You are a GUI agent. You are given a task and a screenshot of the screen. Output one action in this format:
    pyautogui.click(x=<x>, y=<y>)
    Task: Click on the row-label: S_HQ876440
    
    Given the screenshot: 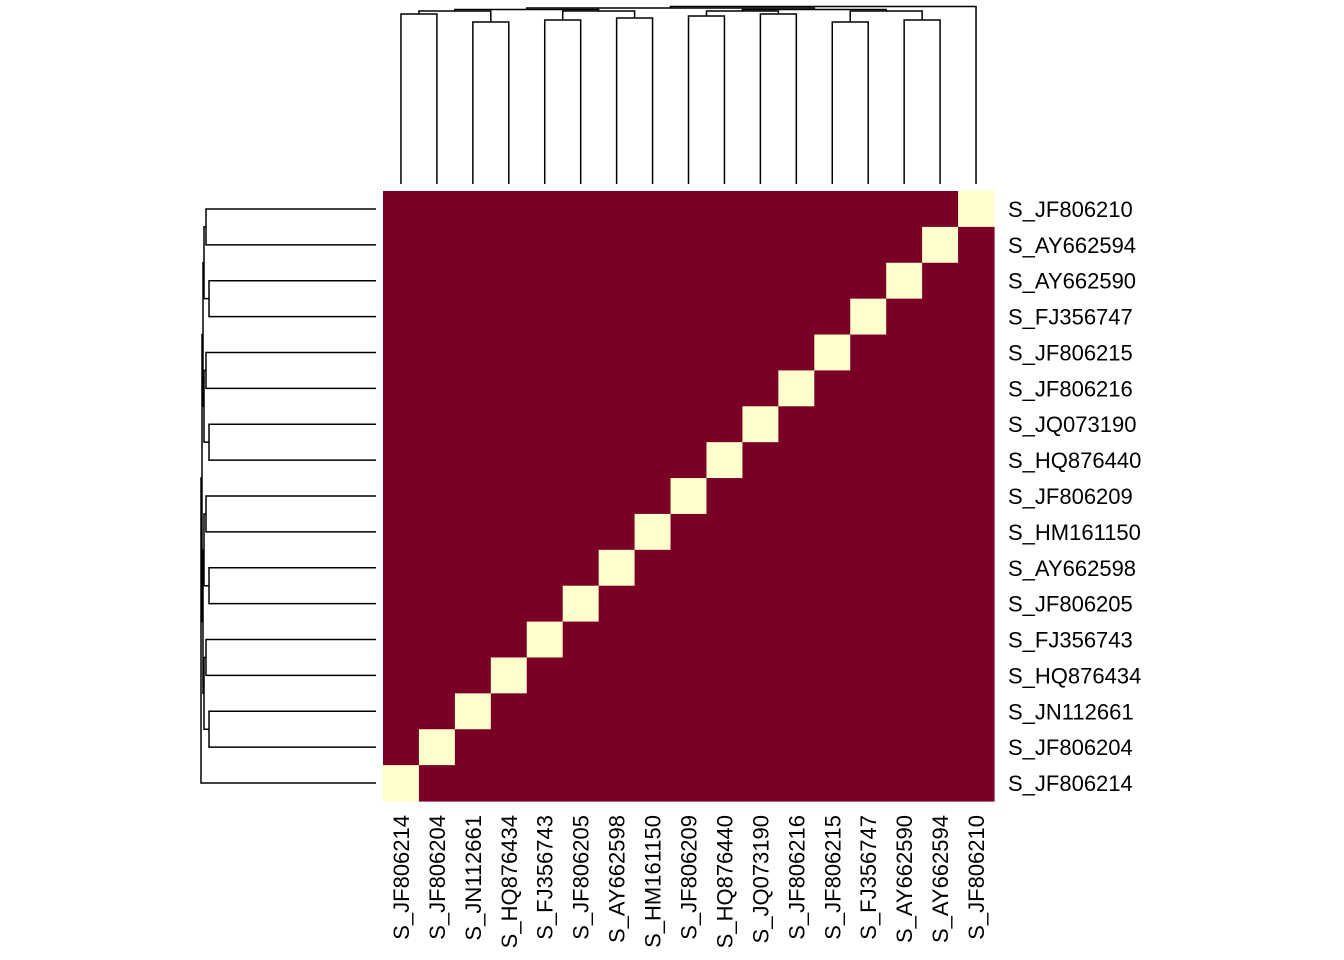 What is the action you would take?
    pyautogui.click(x=1074, y=460)
    